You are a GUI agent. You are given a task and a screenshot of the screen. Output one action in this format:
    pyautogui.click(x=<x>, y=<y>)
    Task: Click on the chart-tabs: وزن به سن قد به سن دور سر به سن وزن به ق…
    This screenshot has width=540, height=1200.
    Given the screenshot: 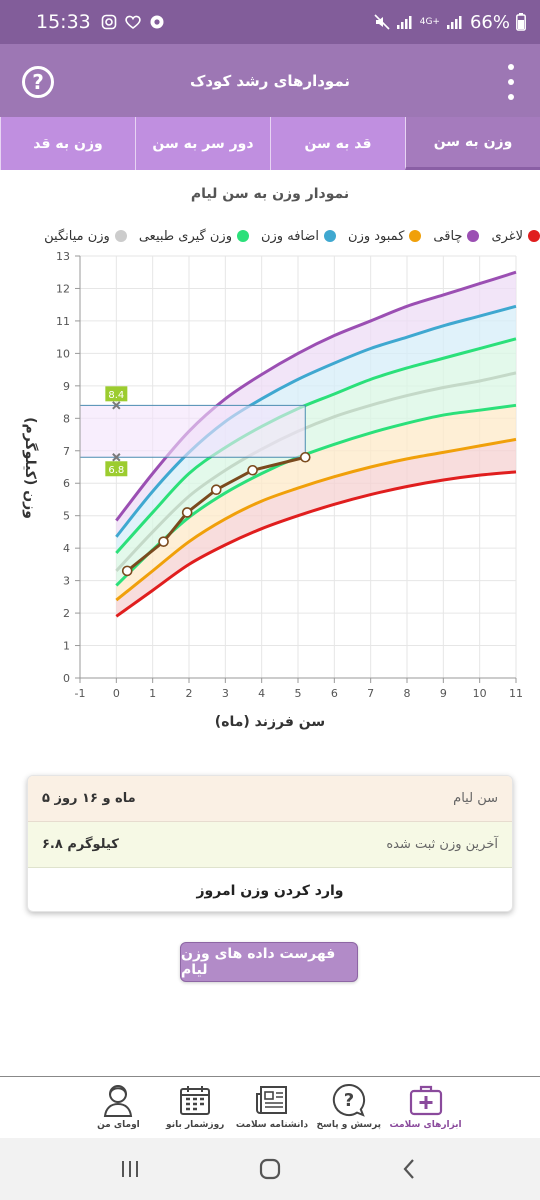 What is the action you would take?
    pyautogui.click(x=270, y=143)
    